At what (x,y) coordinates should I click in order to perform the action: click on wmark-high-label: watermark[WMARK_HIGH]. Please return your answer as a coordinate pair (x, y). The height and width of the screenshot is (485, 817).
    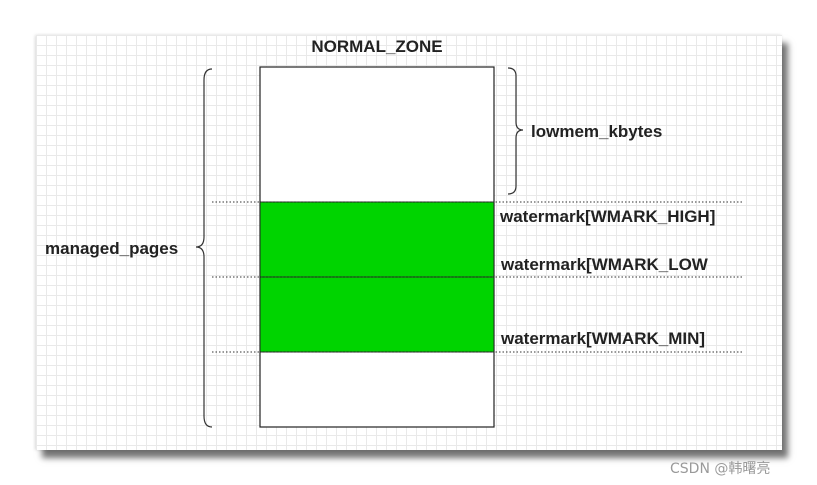
    Looking at the image, I should click on (607, 216).